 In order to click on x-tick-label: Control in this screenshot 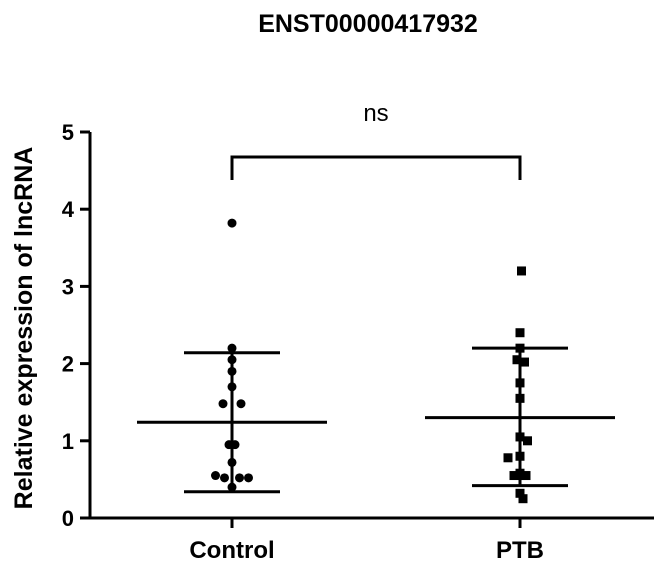, I will do `click(231, 550)`.